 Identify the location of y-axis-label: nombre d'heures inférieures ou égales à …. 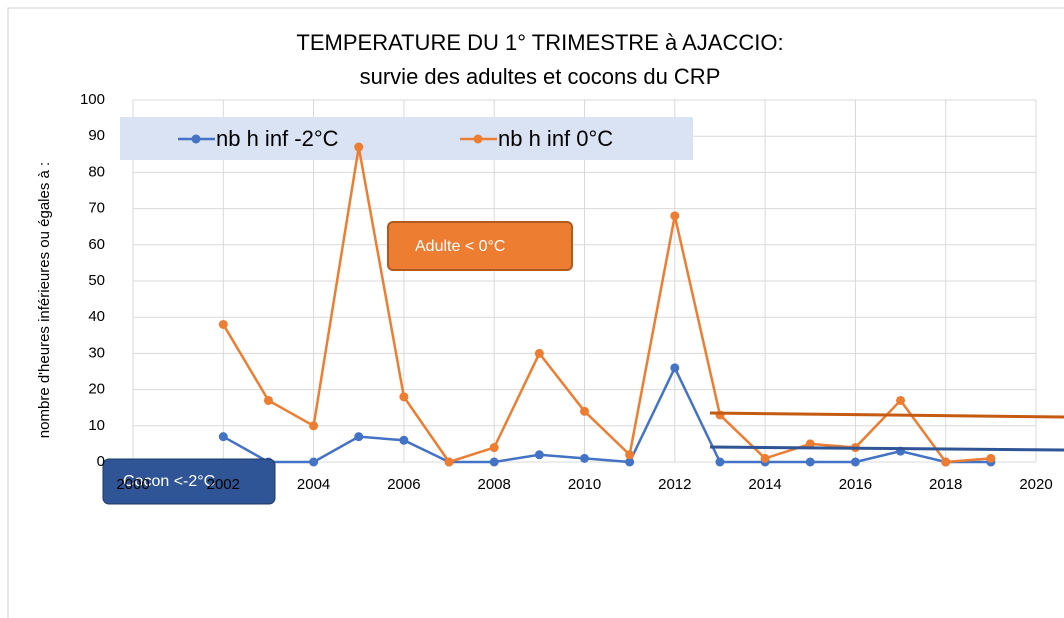
(44, 300).